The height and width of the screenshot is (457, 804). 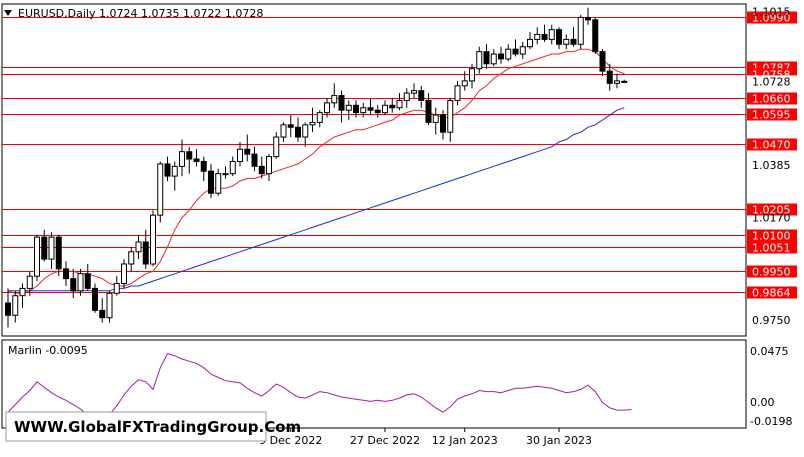 I want to click on time-label-1: 27 Dec 2022, so click(x=385, y=440).